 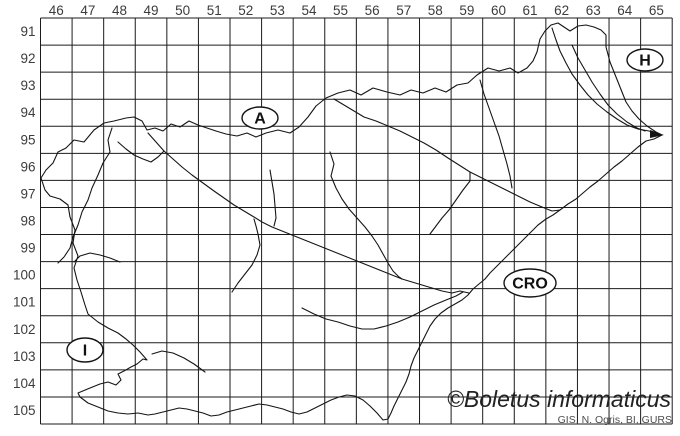 I want to click on river-savinja, so click(x=366, y=215).